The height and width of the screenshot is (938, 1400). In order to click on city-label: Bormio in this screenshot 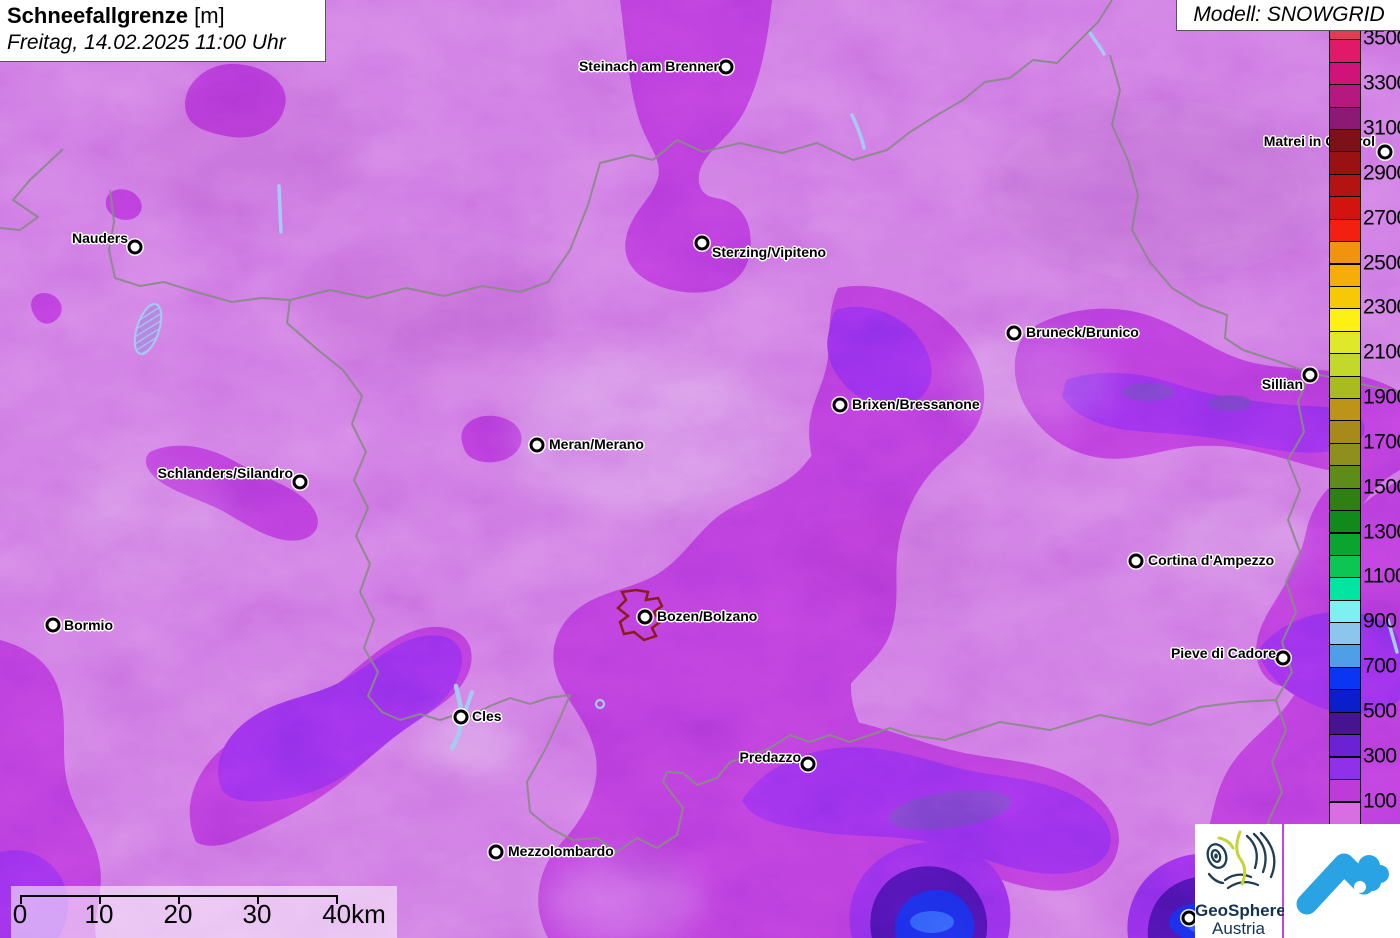, I will do `click(88, 625)`.